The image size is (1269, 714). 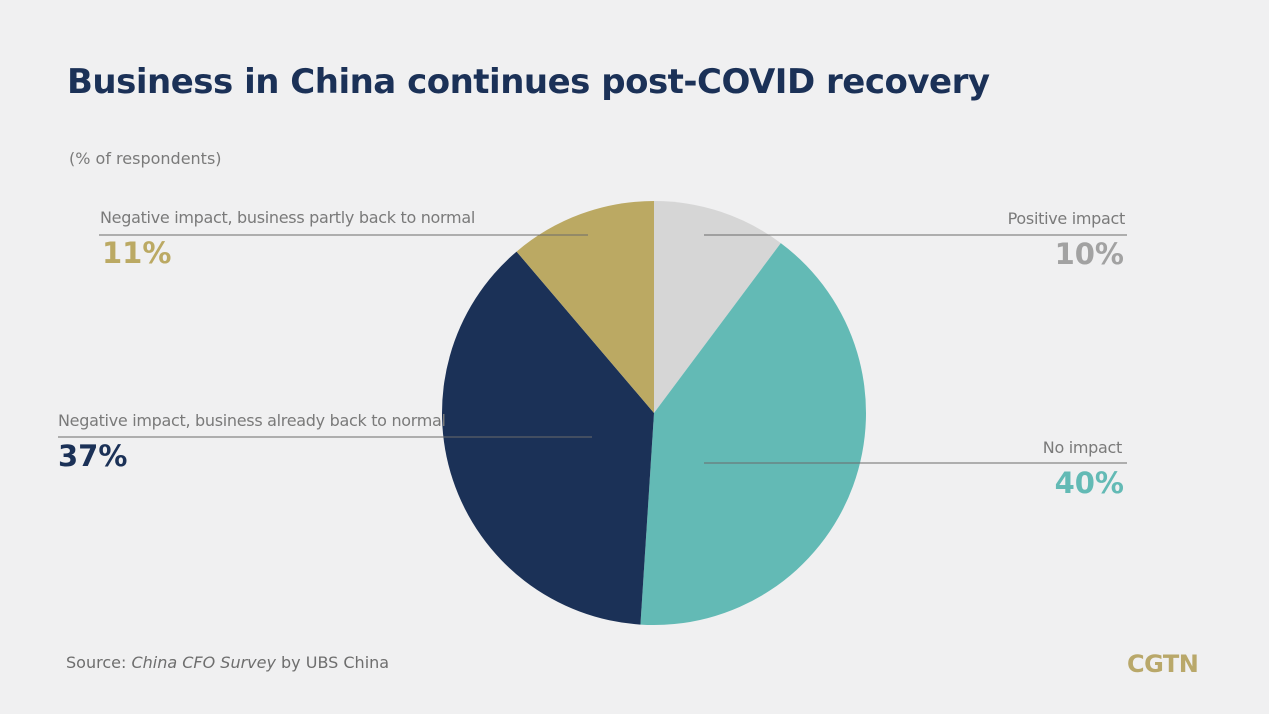 I want to click on cgtn-logo: CGTN, so click(x=1163, y=664).